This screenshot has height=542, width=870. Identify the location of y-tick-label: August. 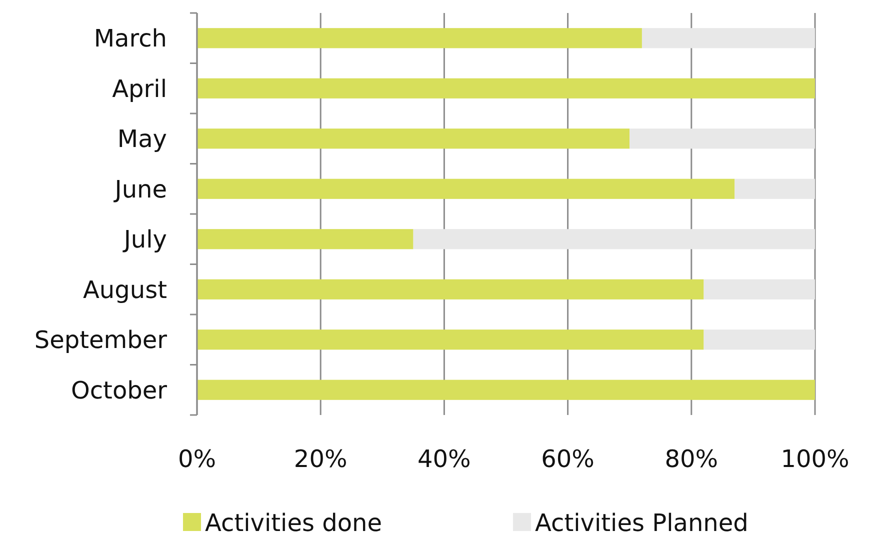
(125, 290).